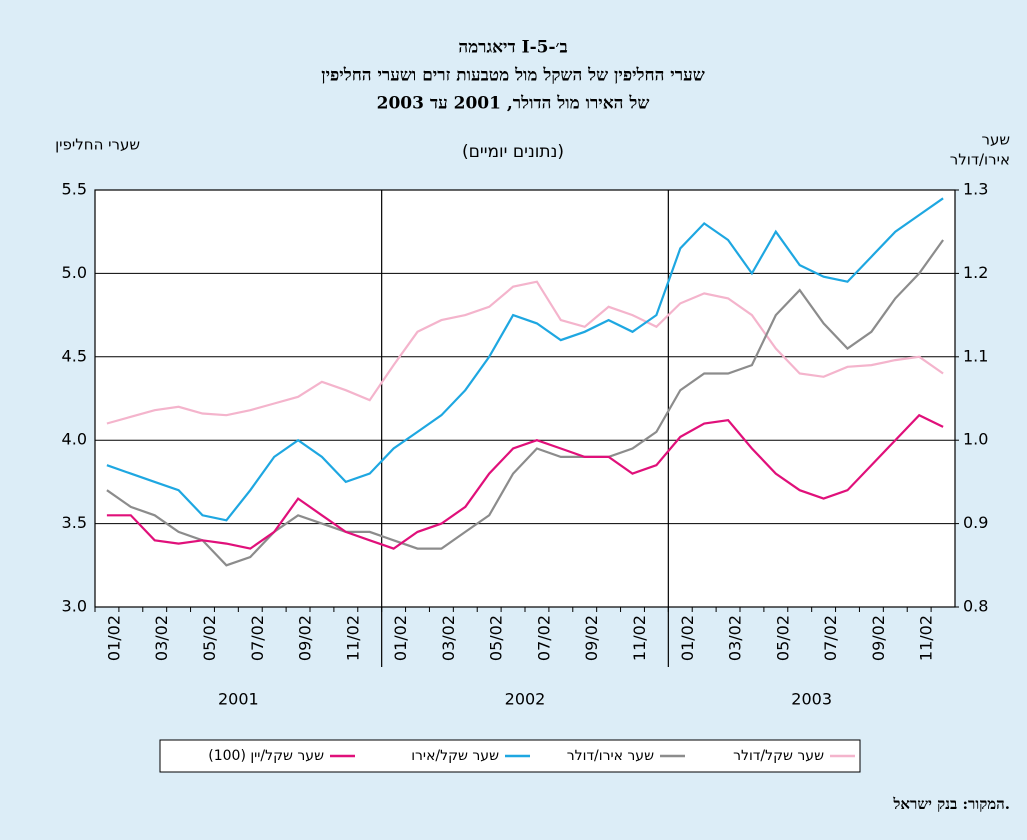  I want to click on year-label: 2002, so click(525, 699).